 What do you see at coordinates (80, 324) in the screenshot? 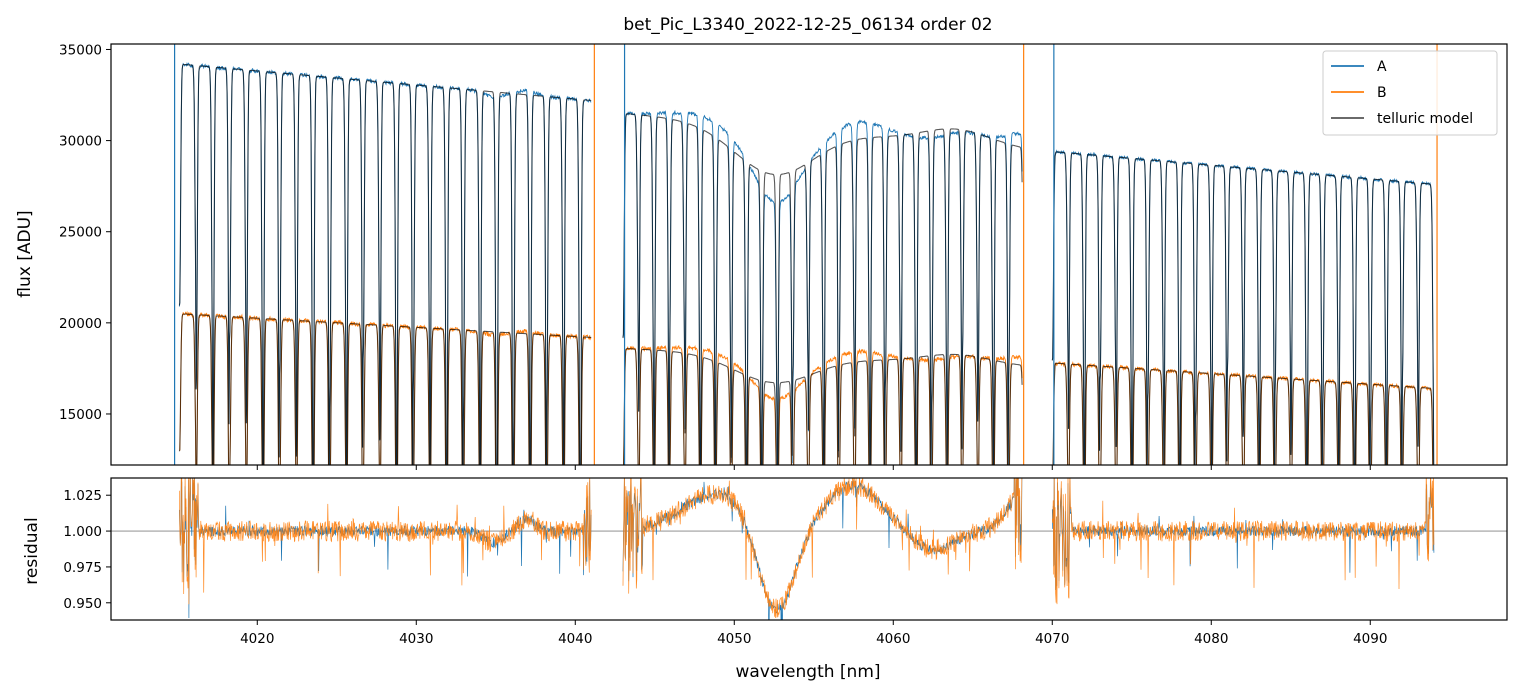
I see `flux-y-tick-label: 20000` at bounding box center [80, 324].